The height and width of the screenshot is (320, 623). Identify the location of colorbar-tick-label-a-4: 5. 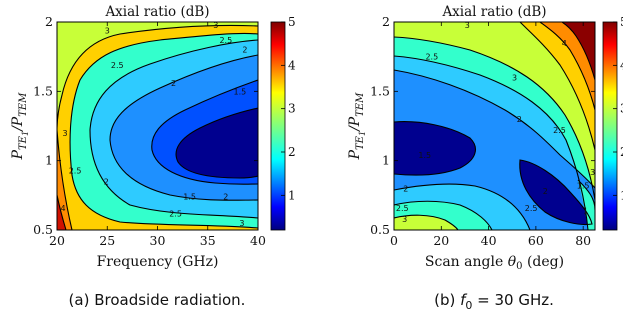
(292, 22).